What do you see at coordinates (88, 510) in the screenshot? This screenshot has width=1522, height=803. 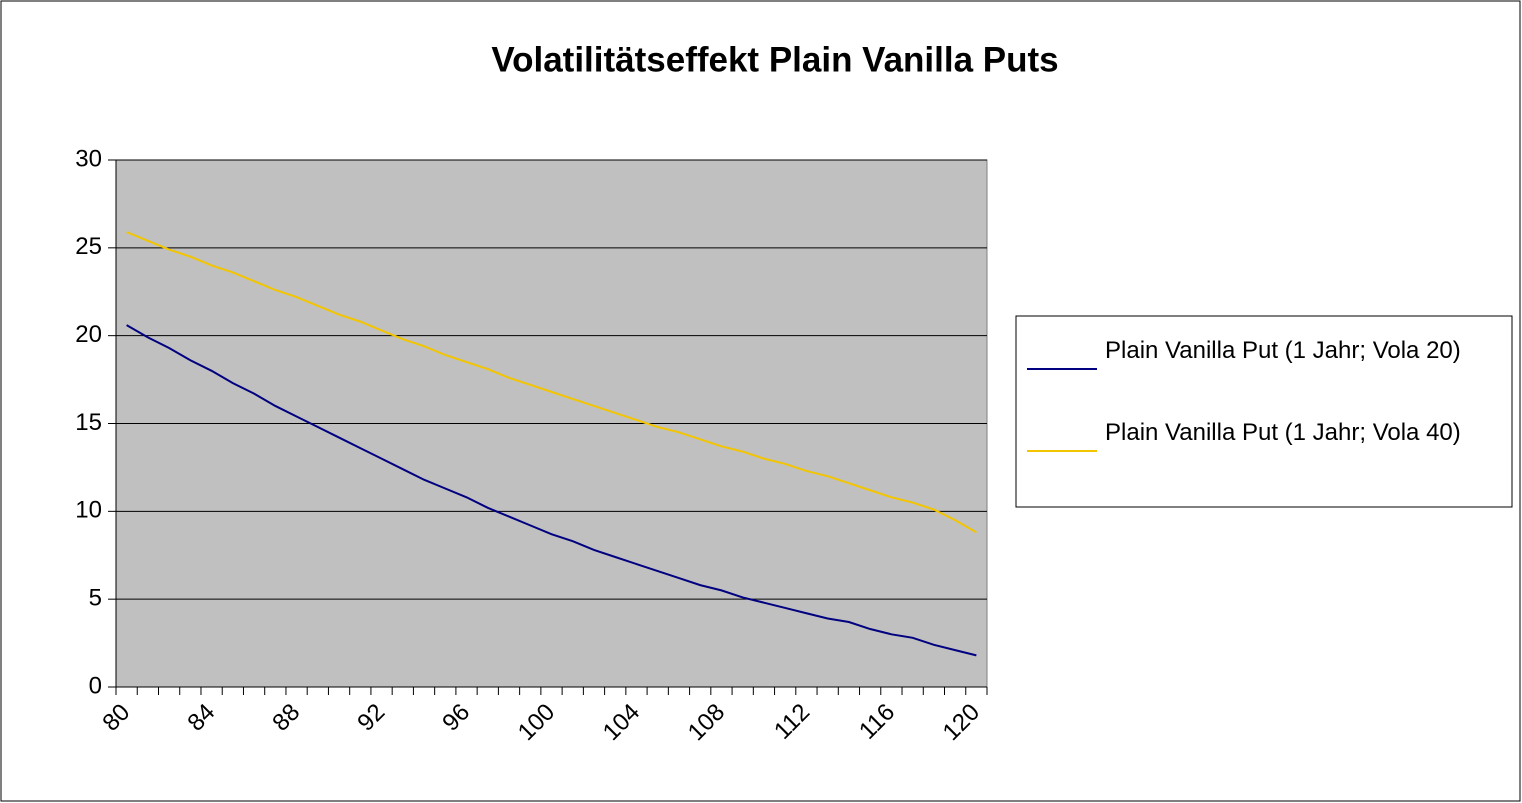 I see `y-tick-label: 10` at bounding box center [88, 510].